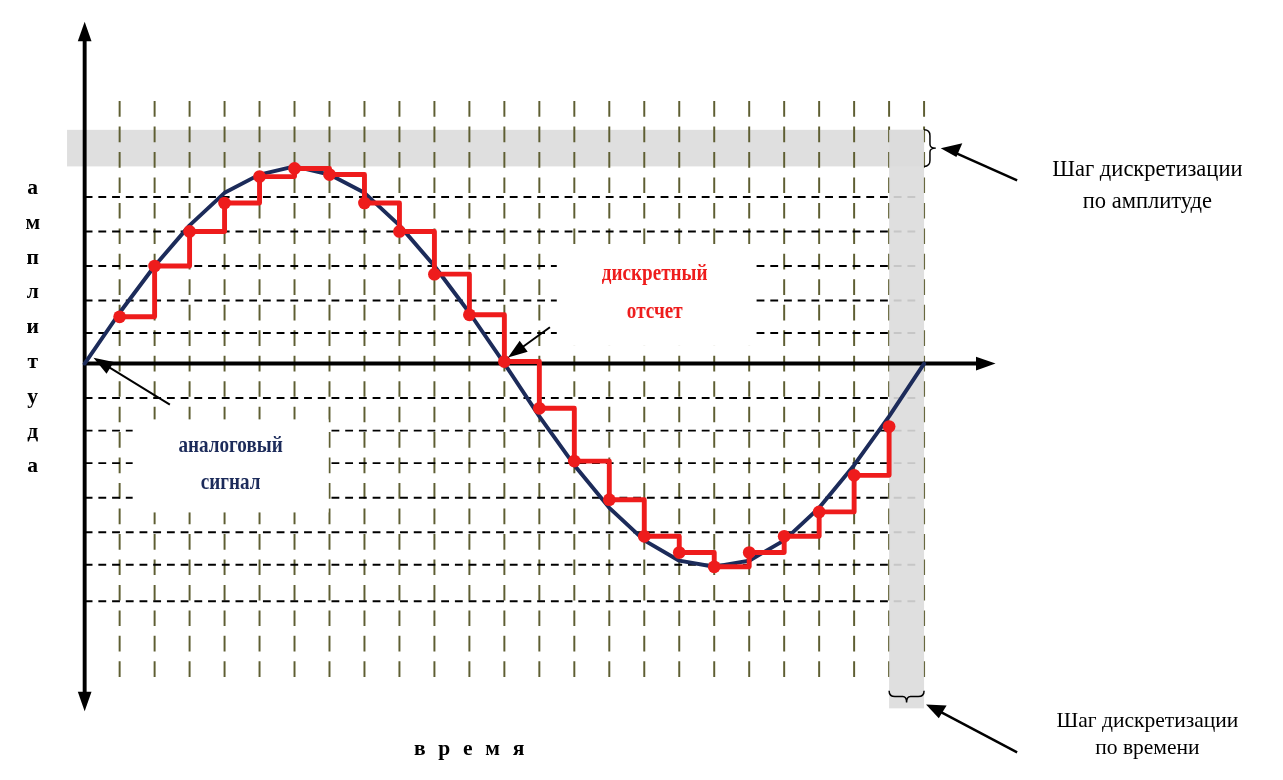 The image size is (1283, 780). Describe the element at coordinates (33, 326) in the screenshot. I see `text: амплитуда` at that location.